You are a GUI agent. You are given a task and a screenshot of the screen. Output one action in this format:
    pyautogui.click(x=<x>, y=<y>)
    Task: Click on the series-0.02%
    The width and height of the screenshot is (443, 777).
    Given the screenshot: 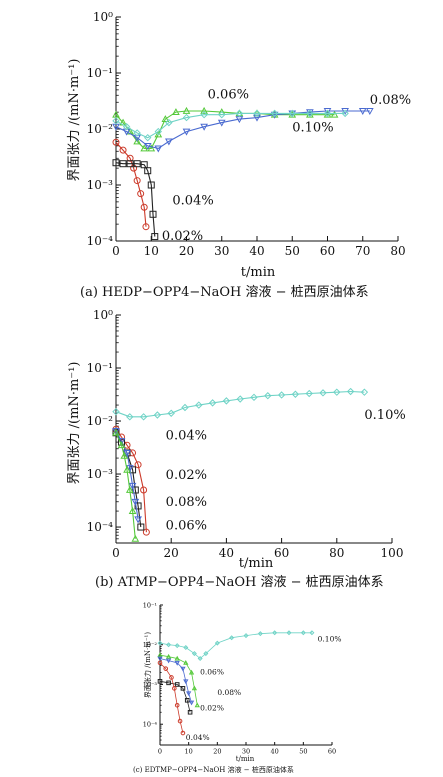 What is the action you would take?
    pyautogui.click(x=135, y=200)
    